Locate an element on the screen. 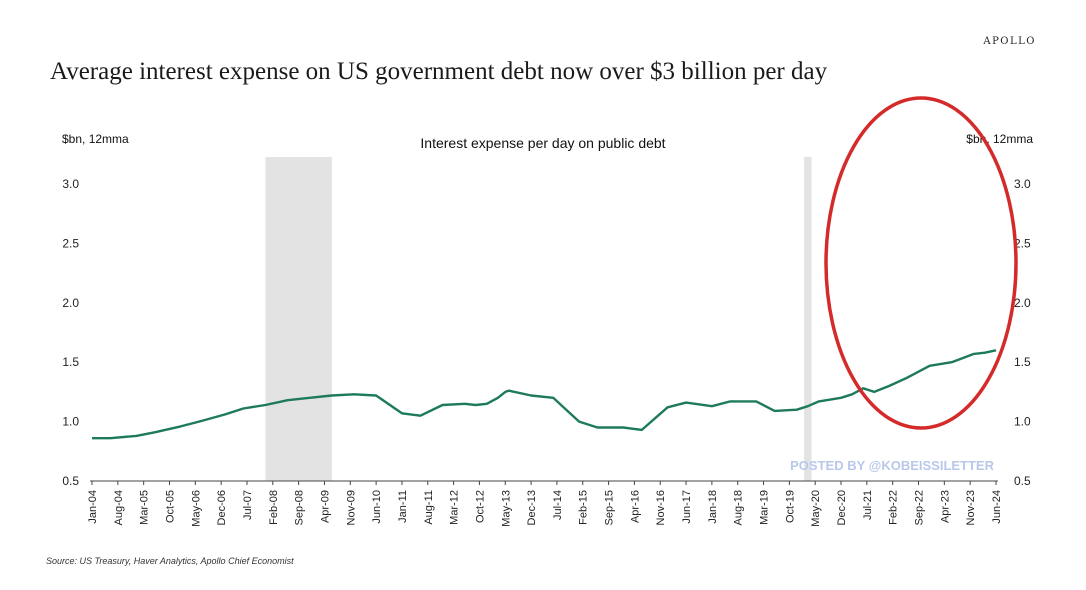 The width and height of the screenshot is (1086, 590). x-tick-label: Nov-16 is located at coordinates (661, 507).